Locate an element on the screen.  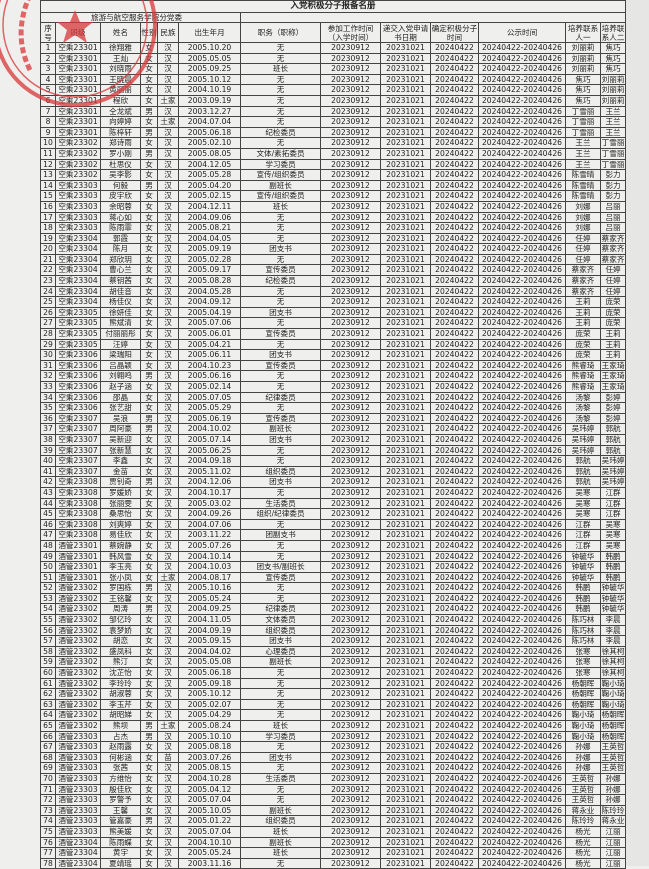
cell-contact-2: 焦巧 is located at coordinates (613, 69).